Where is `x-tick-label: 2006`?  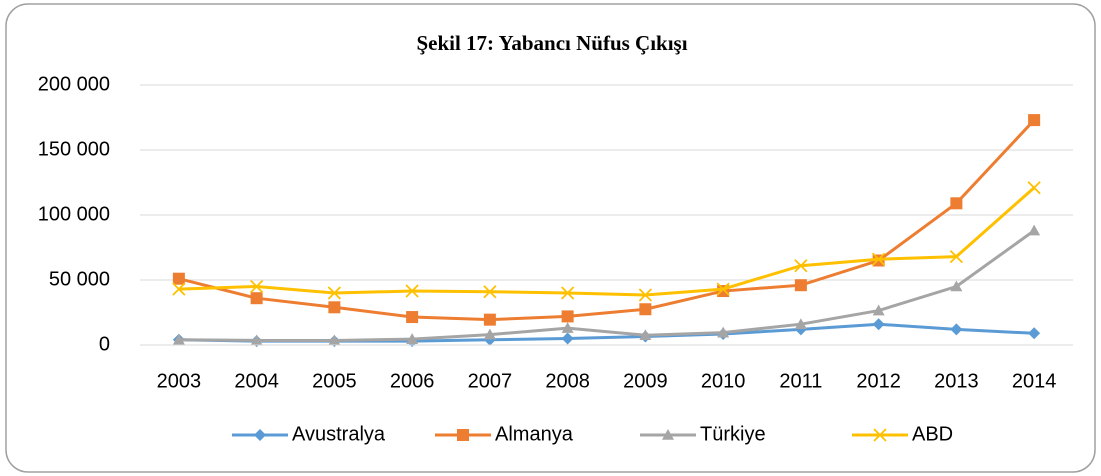
x-tick-label: 2006 is located at coordinates (412, 381).